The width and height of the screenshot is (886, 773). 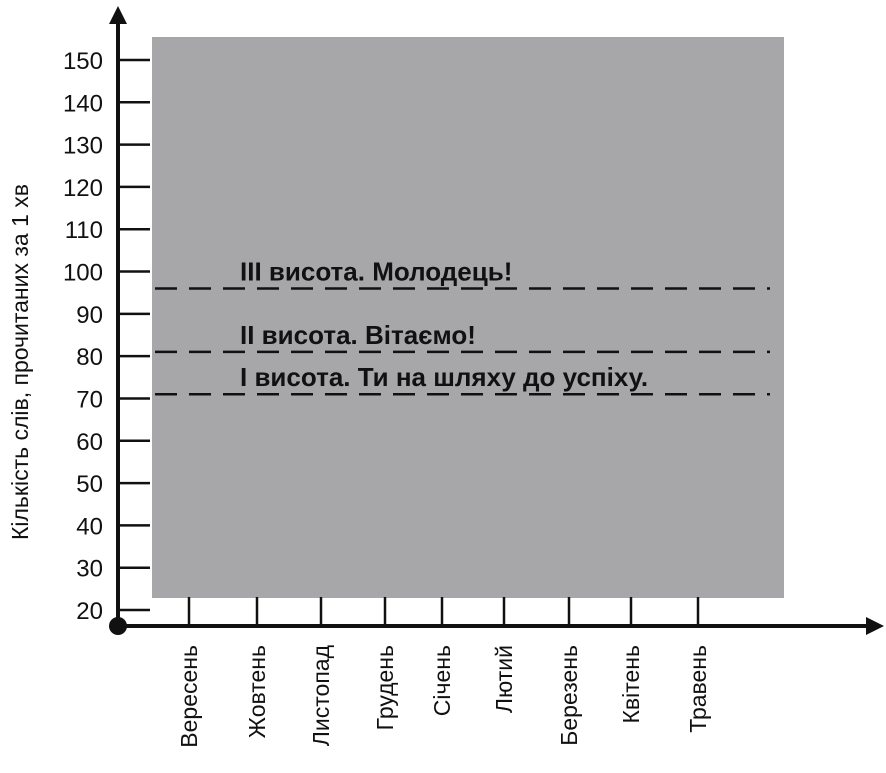 What do you see at coordinates (442, 680) in the screenshot?
I see `x-tick-label: Січень` at bounding box center [442, 680].